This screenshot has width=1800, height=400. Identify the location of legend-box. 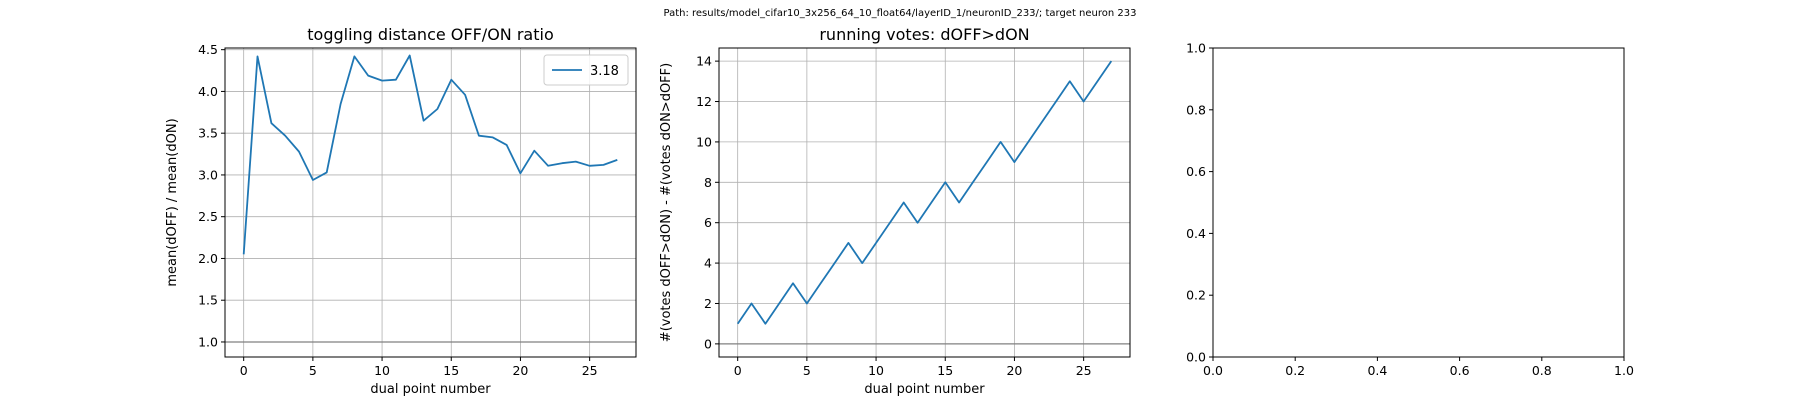
(586, 70).